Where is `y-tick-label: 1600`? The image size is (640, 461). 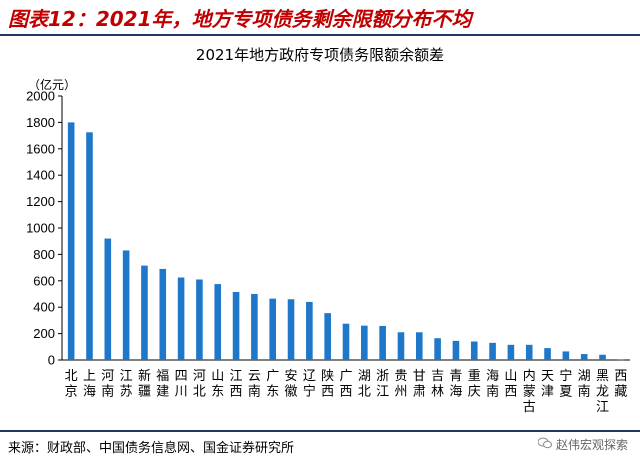 y-tick-label: 1600 is located at coordinates (40, 148).